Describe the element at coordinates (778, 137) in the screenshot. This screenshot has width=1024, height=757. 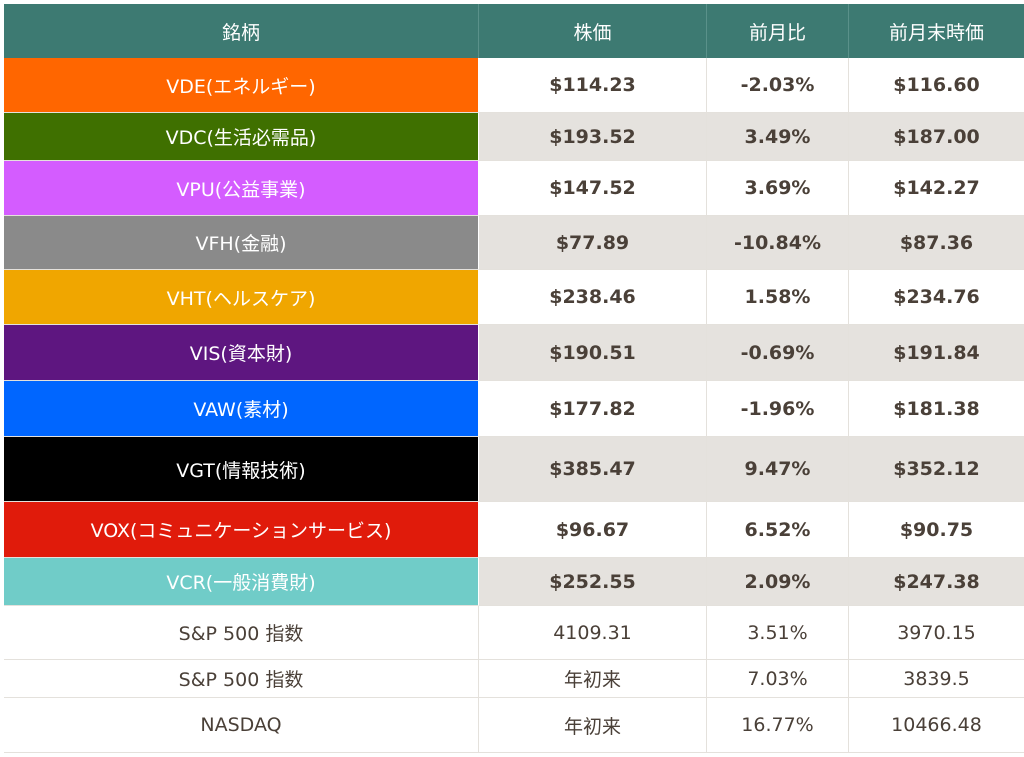
I see `fund-change: 3.49%` at that location.